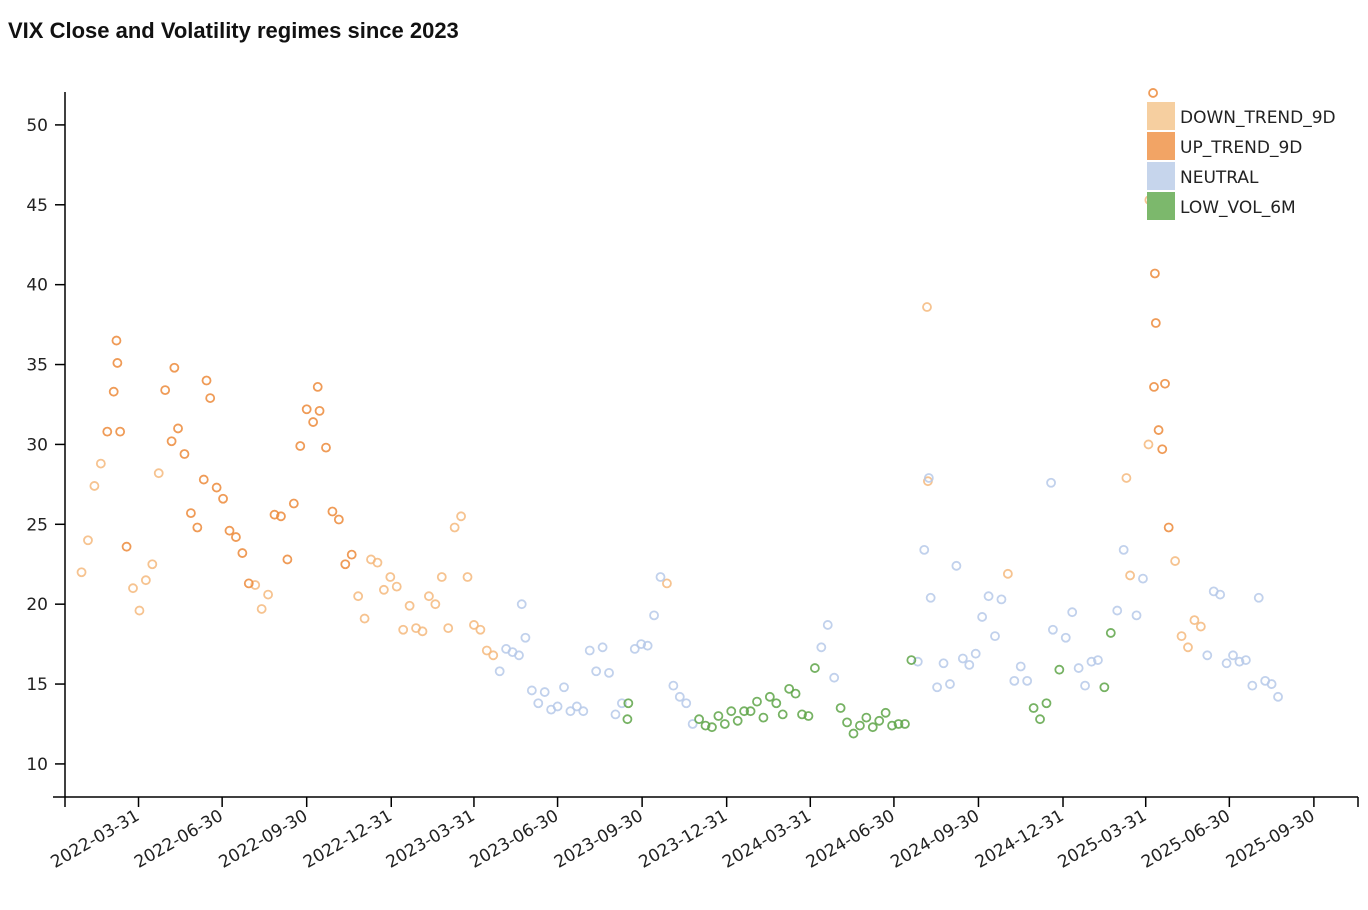  What do you see at coordinates (1161, 206) in the screenshot?
I see `legend-swatch-low-vol-6m` at bounding box center [1161, 206].